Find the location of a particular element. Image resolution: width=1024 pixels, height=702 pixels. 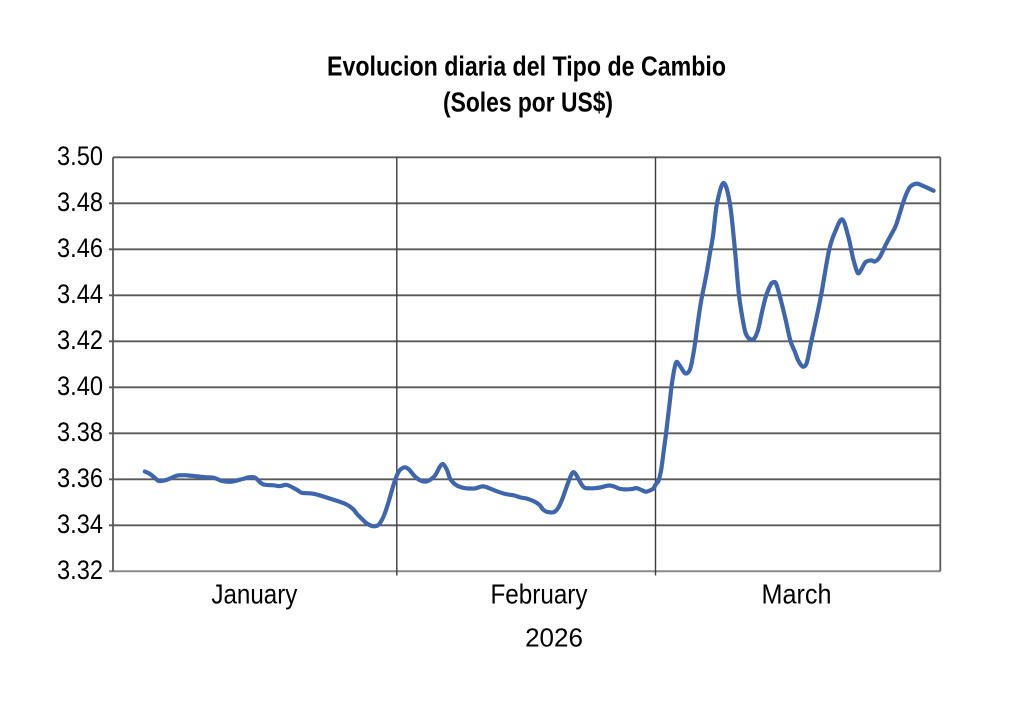

svg-text: (Soles por US$) is located at coordinates (528, 101).